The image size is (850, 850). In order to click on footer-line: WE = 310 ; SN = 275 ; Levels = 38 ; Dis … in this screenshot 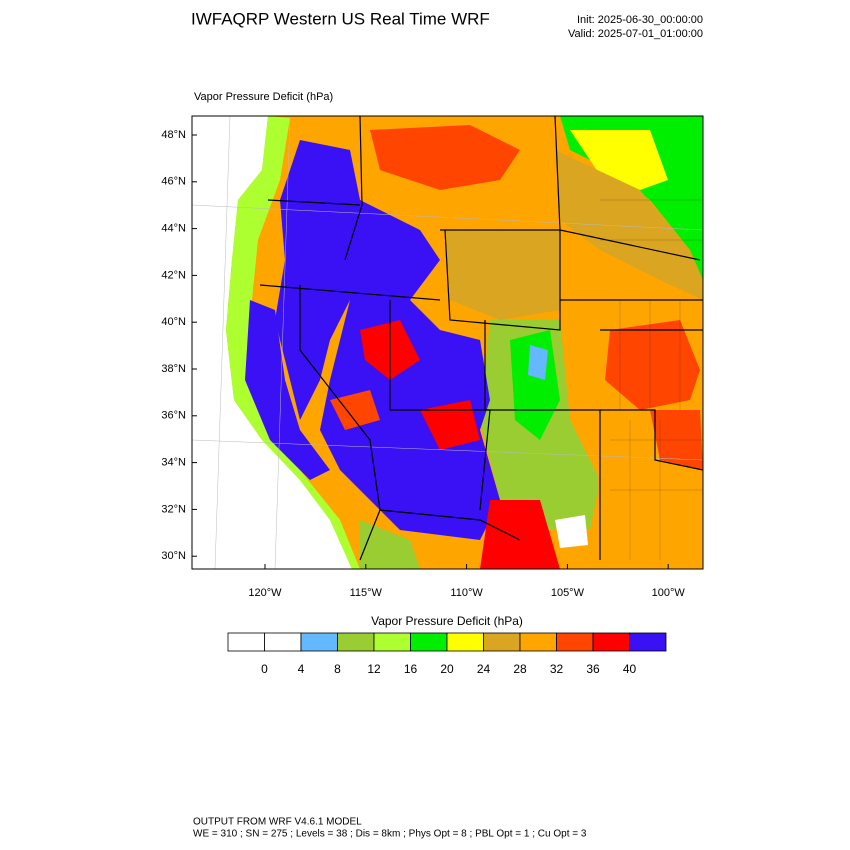, I will do `click(390, 834)`.